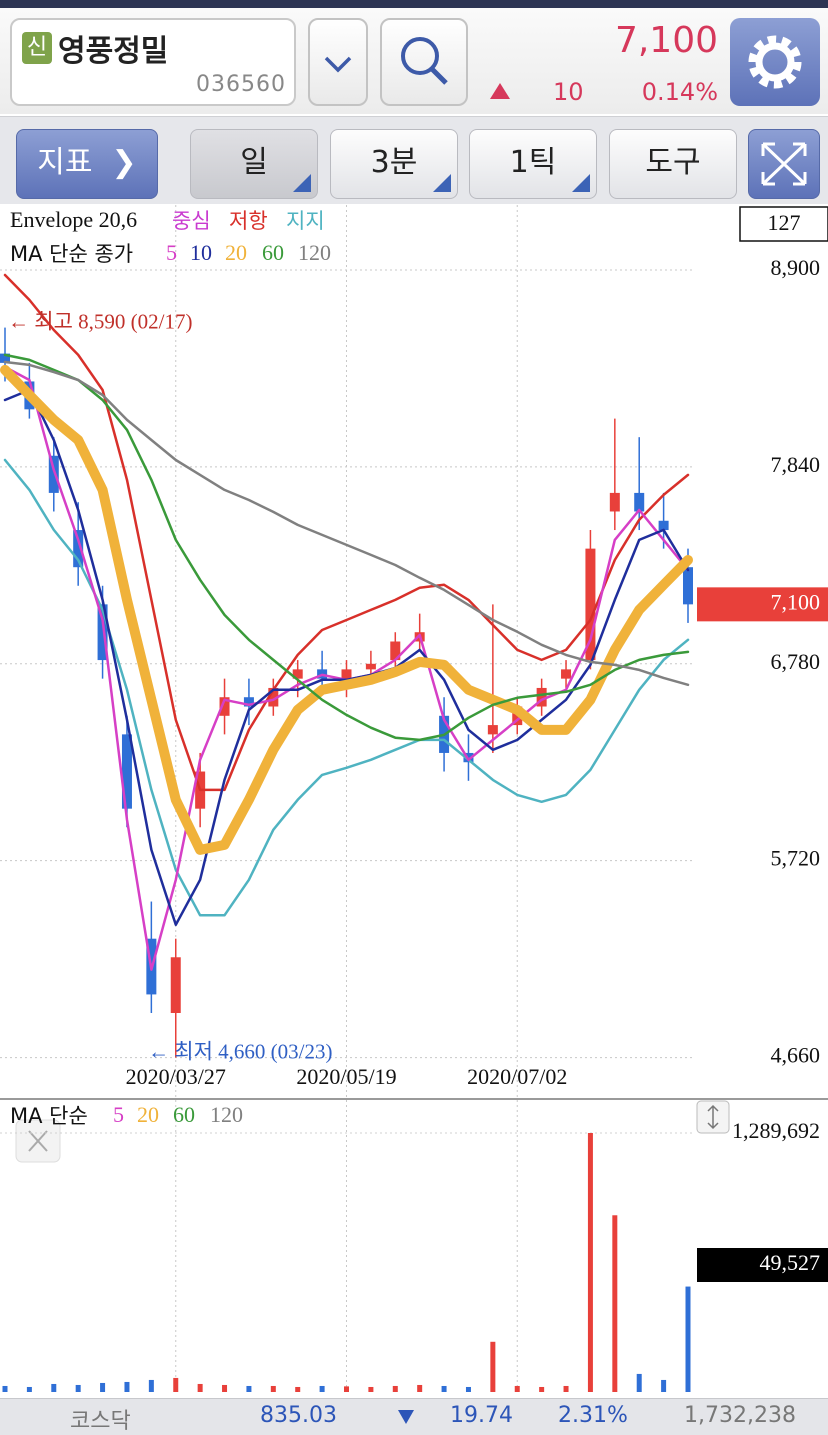 The width and height of the screenshot is (828, 1435). Describe the element at coordinates (240, 1051) in the screenshot. I see `annotation: ← 최저 4,660 (03/23)` at that location.